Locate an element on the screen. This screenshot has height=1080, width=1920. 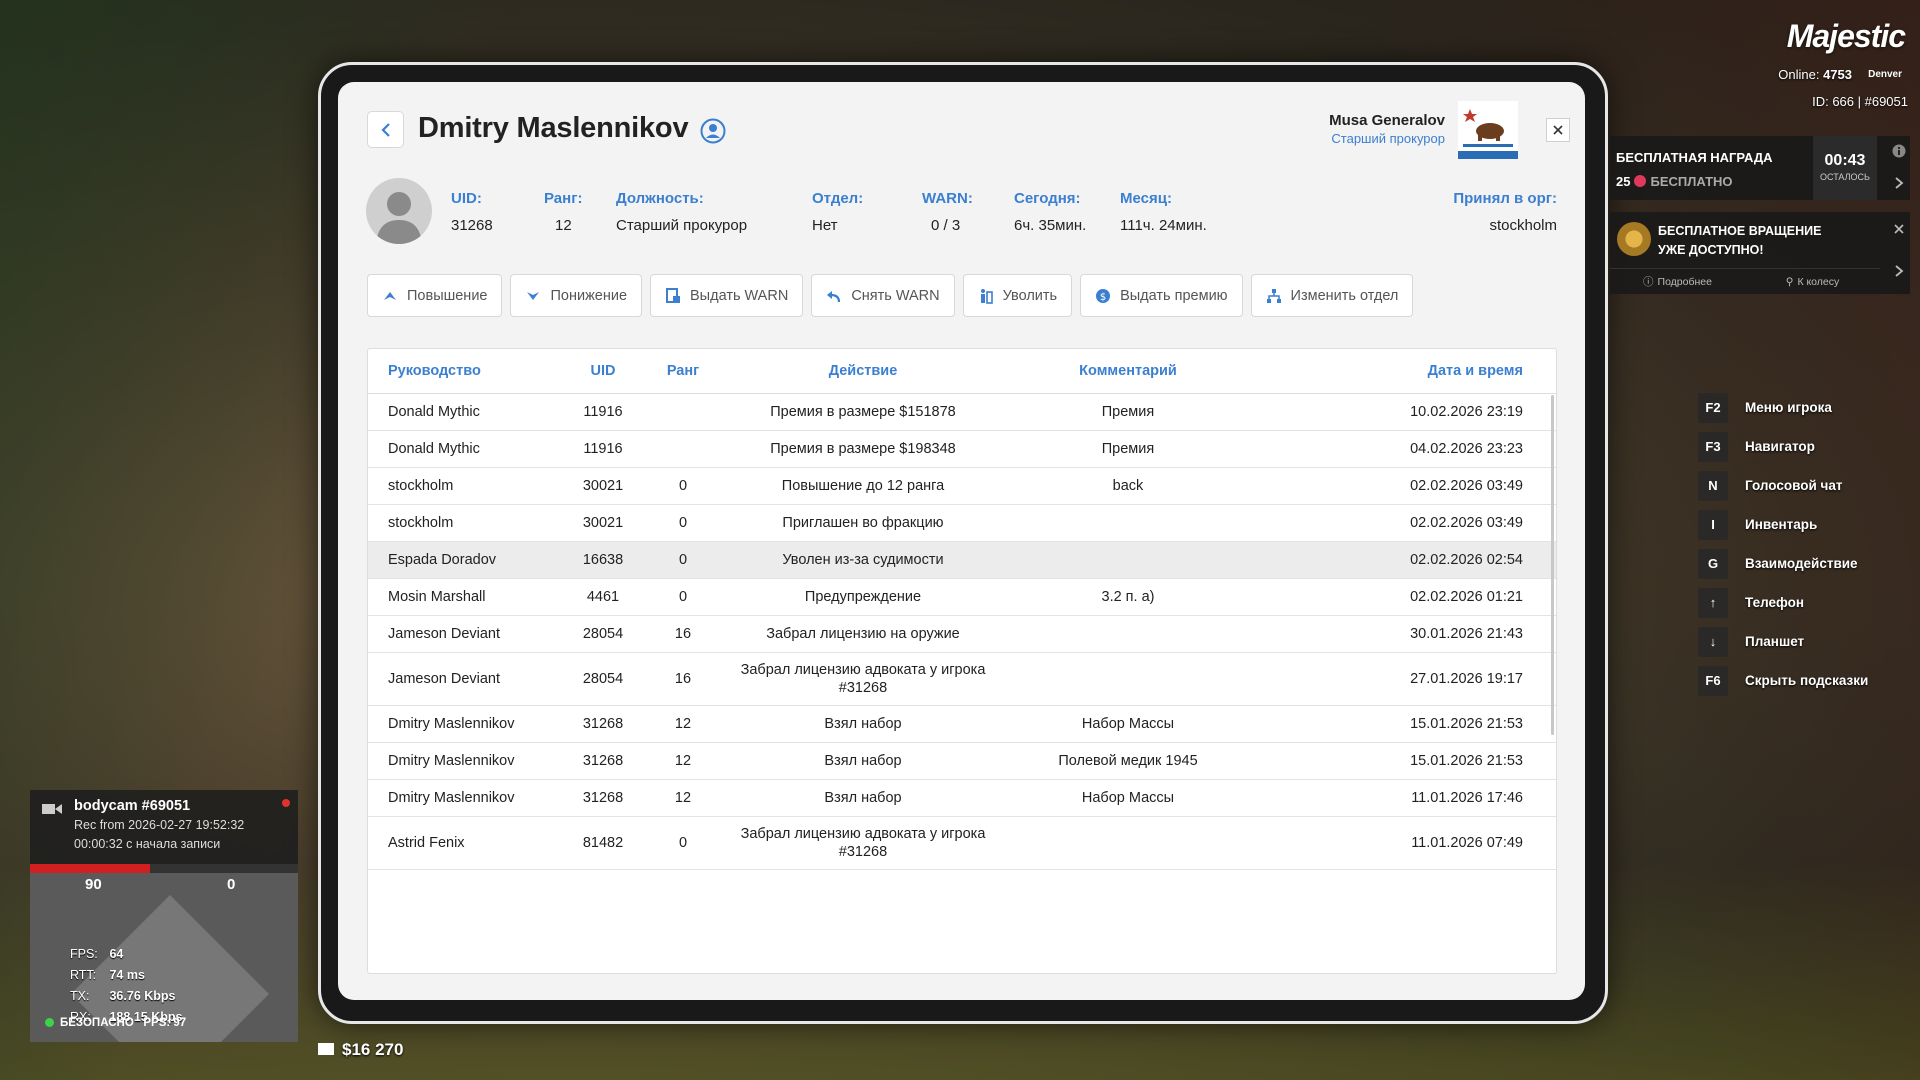
user-silhouette-icon is located at coordinates (399, 218).